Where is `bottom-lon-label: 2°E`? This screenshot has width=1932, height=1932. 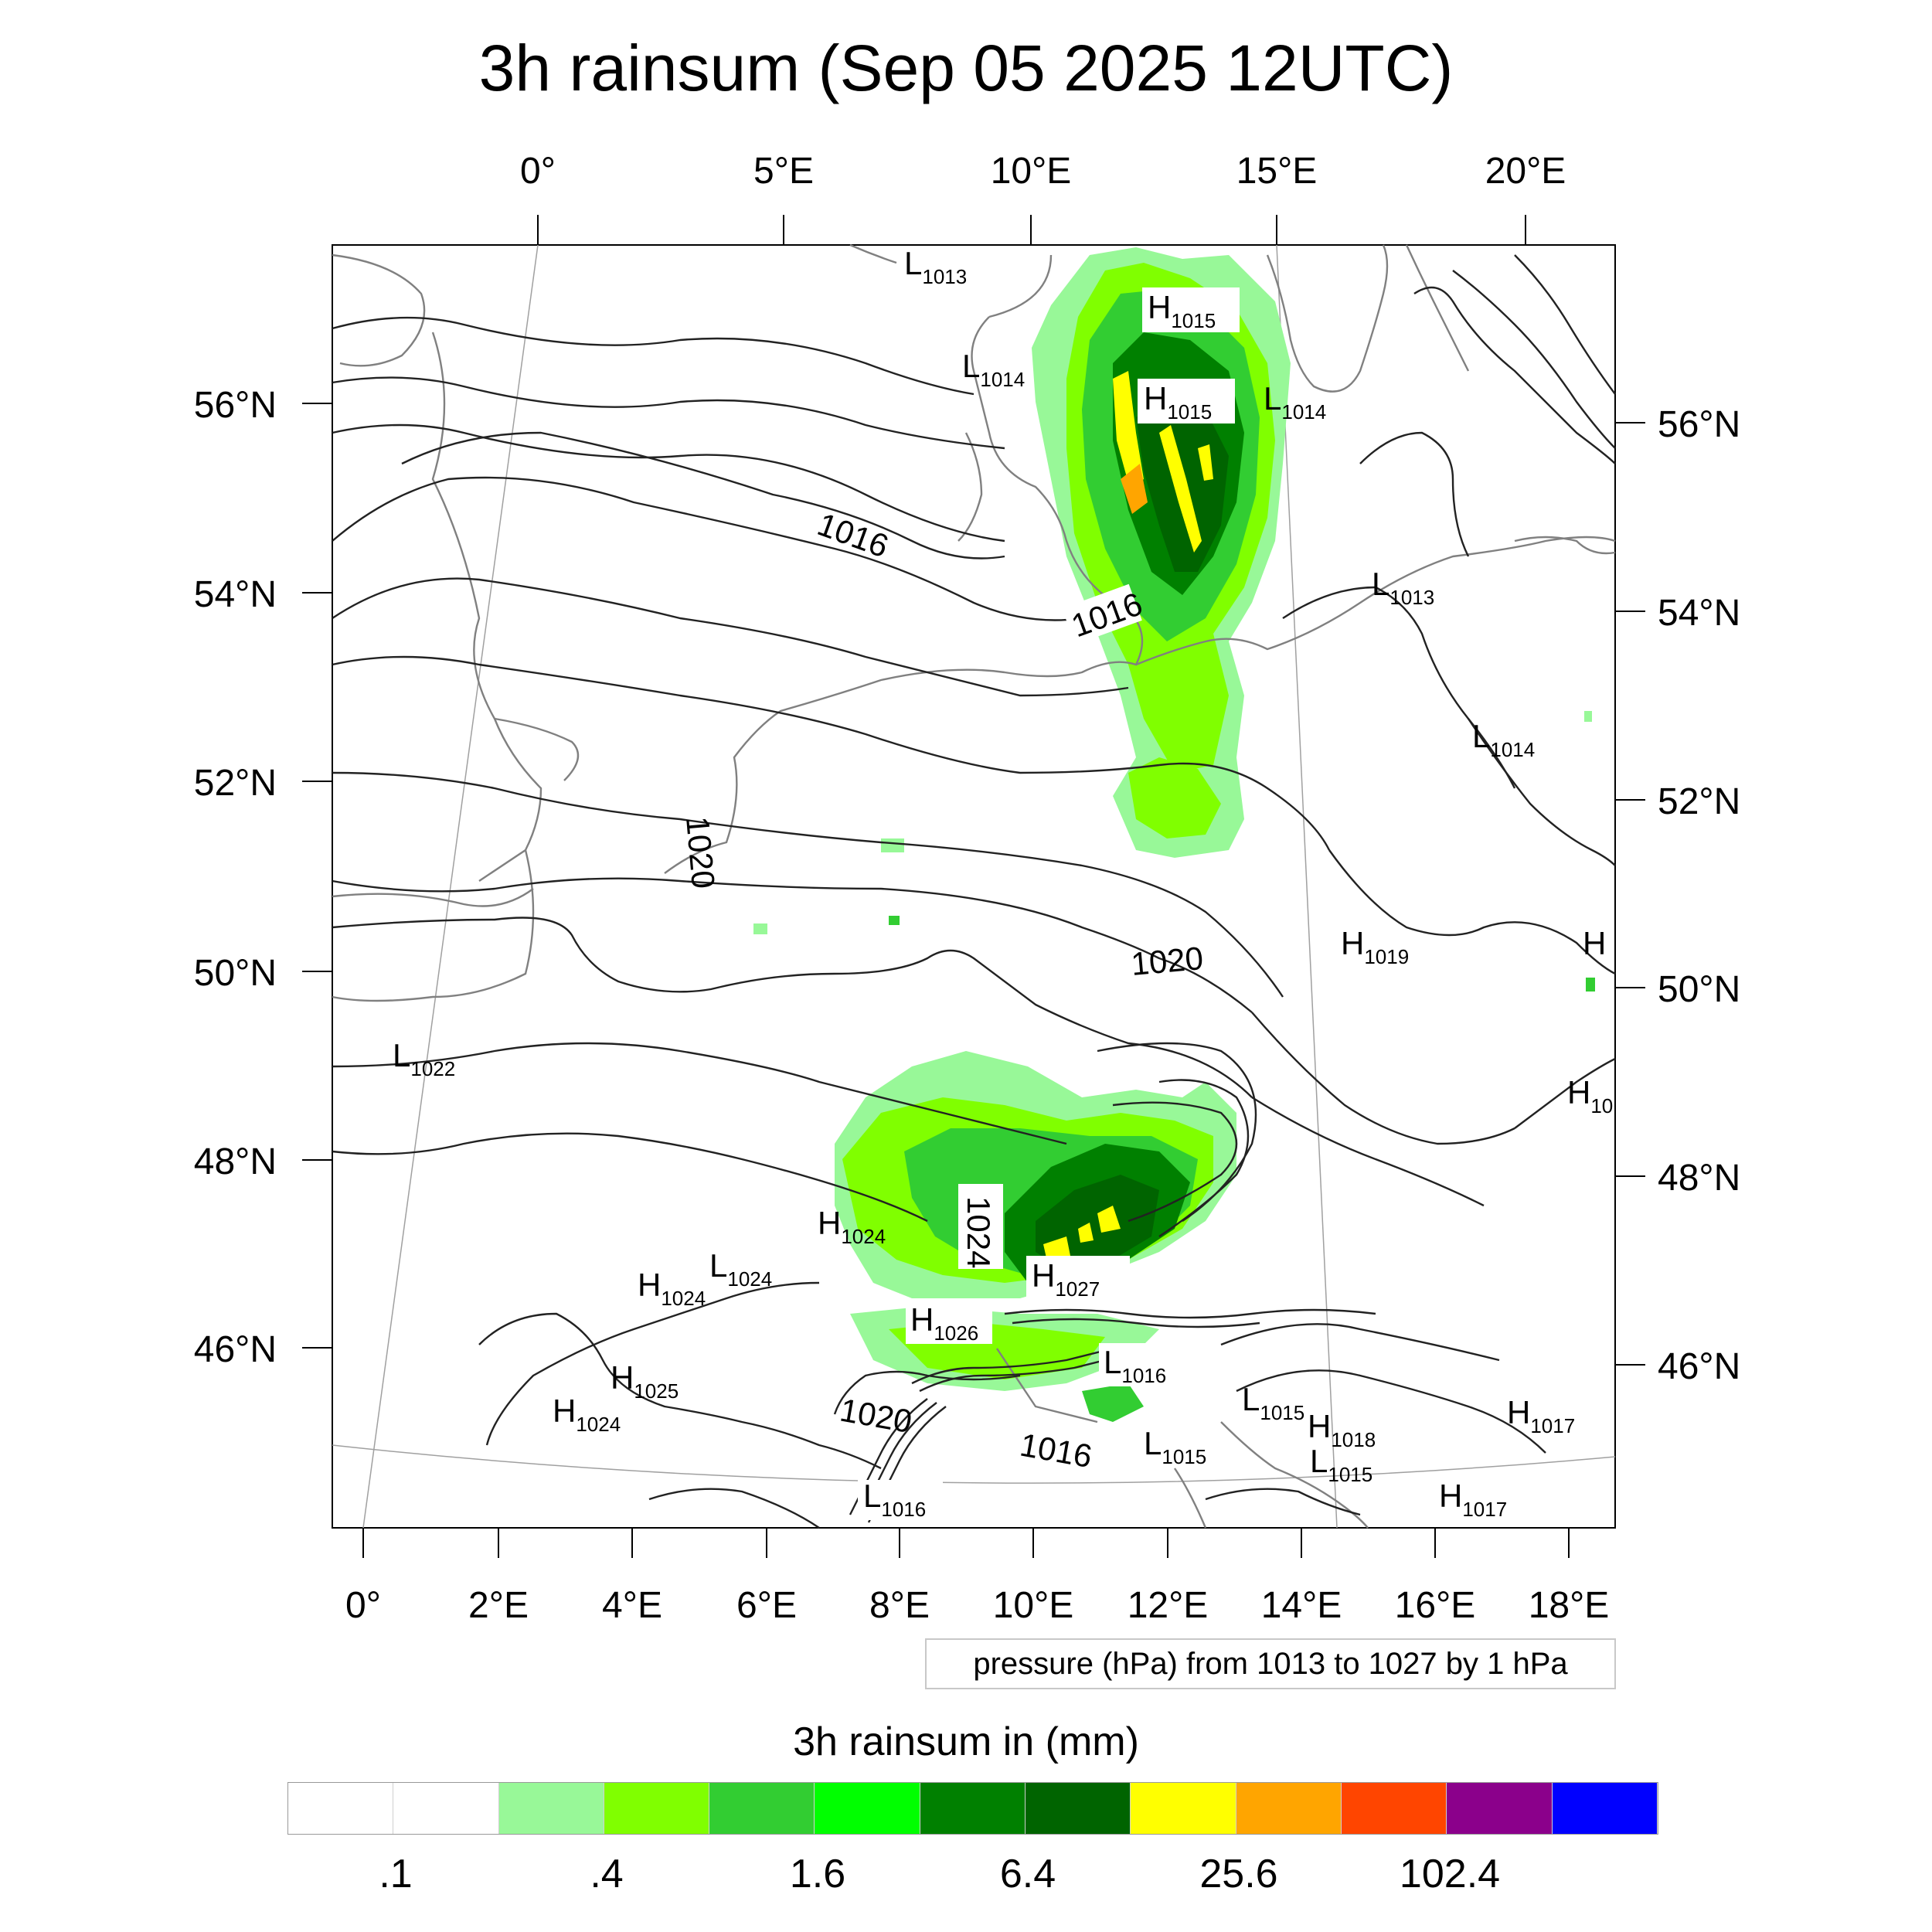
bottom-lon-label: 2°E is located at coordinates (499, 1605).